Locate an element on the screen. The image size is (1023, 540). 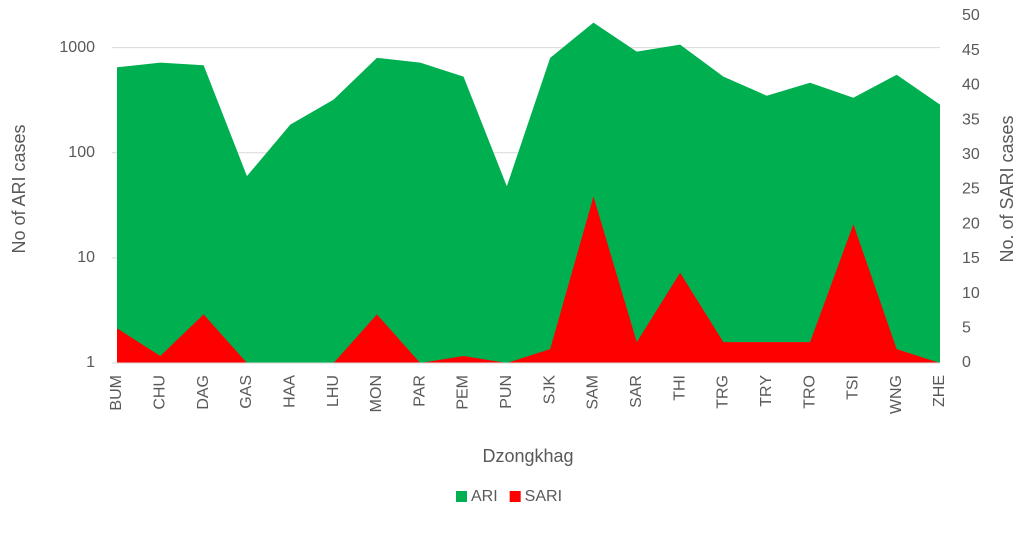
y-axis-title: No of ARI cases is located at coordinates (19, 188).